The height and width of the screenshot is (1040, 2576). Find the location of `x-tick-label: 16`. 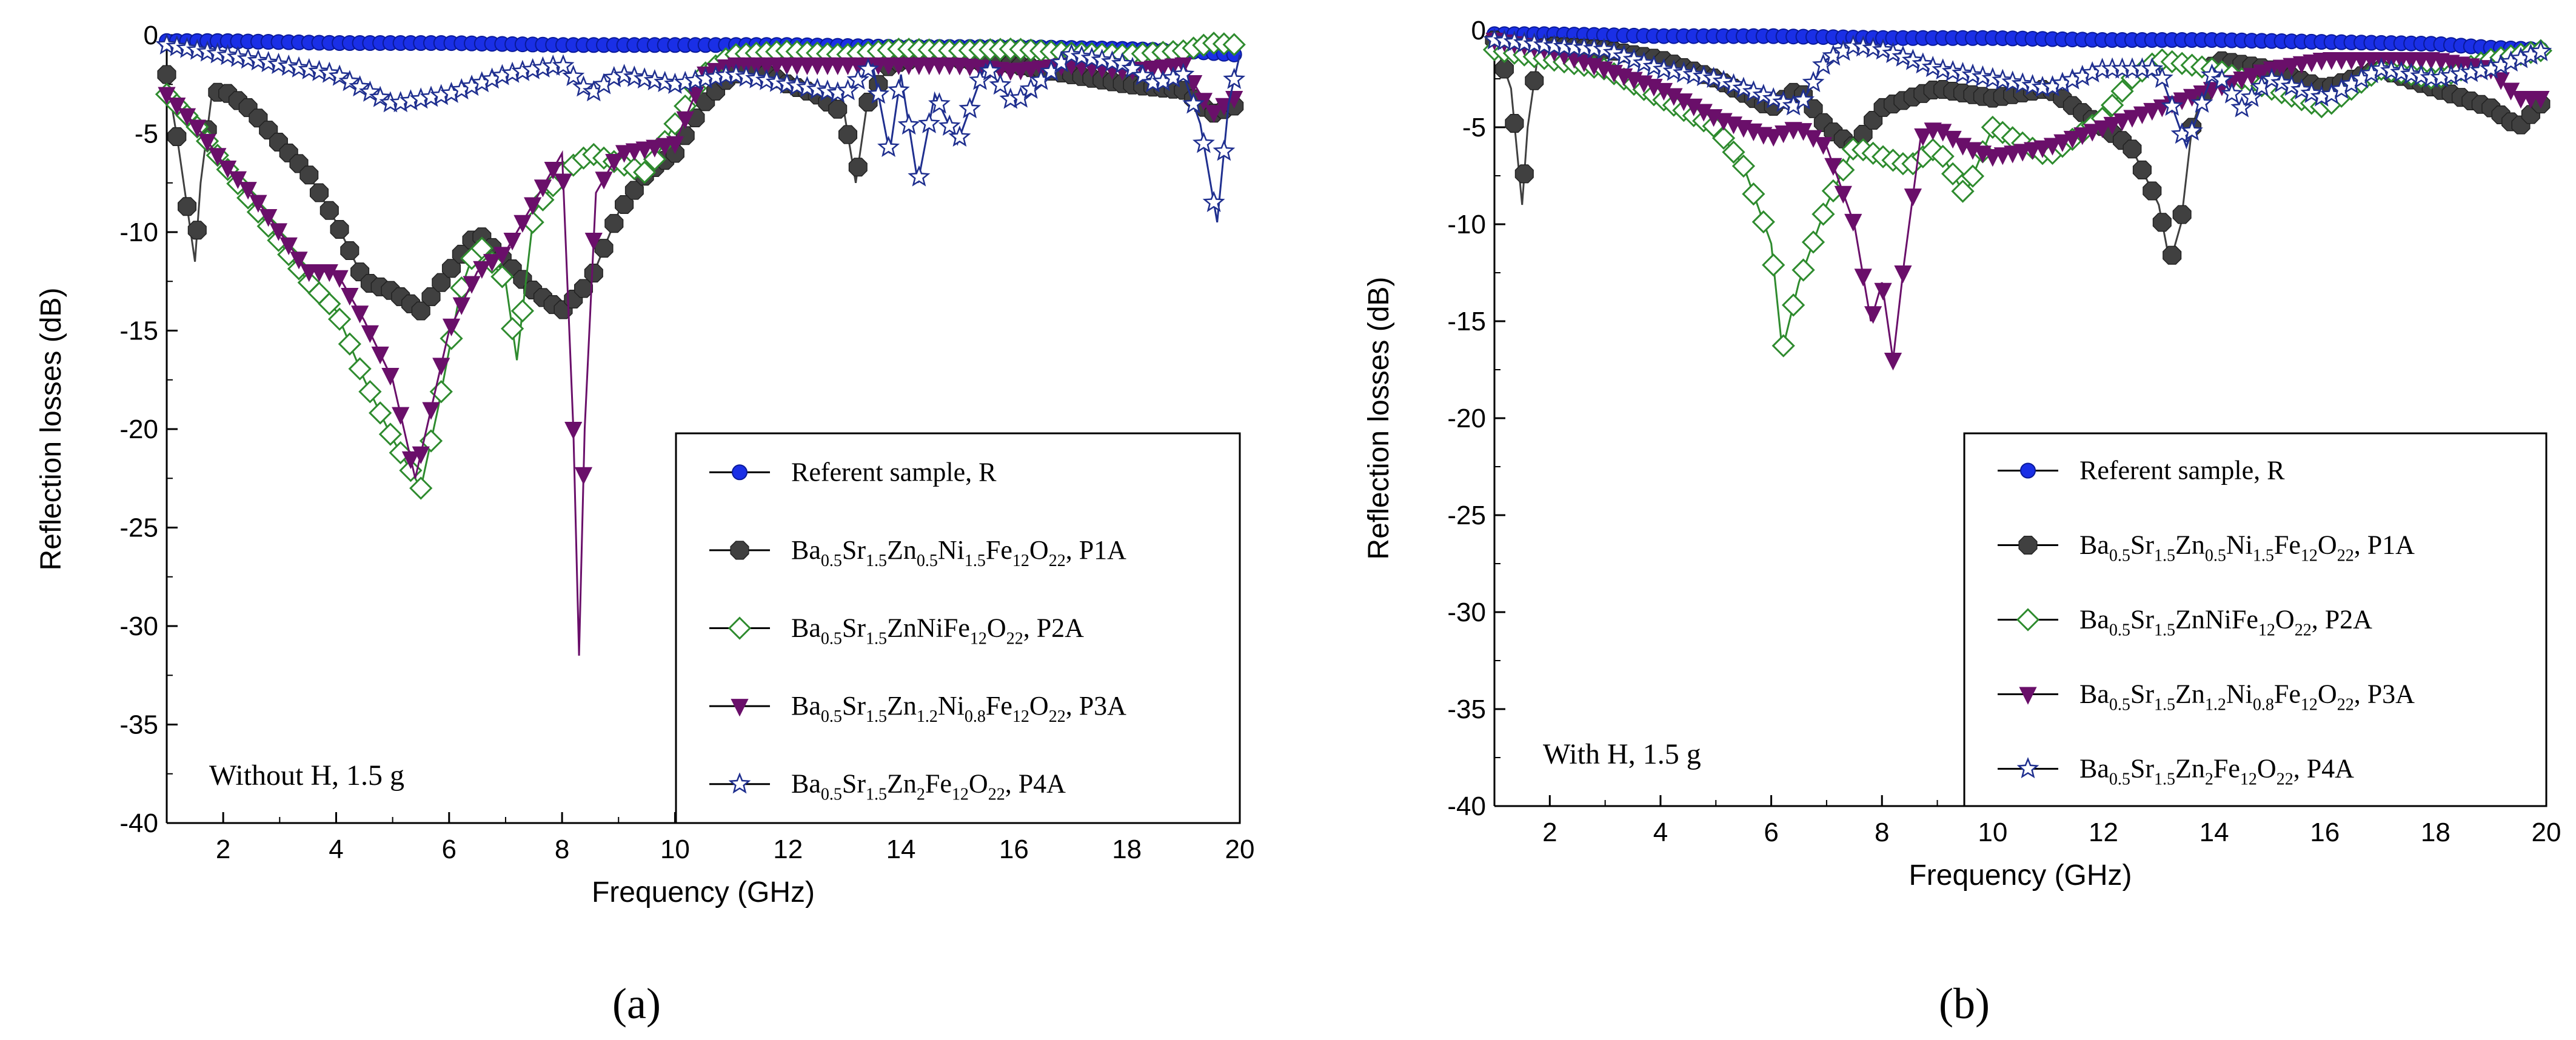

x-tick-label: 16 is located at coordinates (2325, 832).